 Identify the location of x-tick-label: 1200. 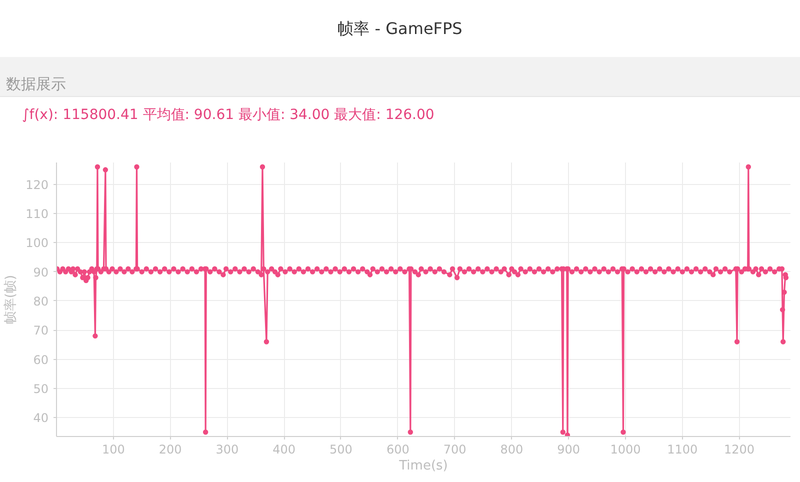
(739, 449).